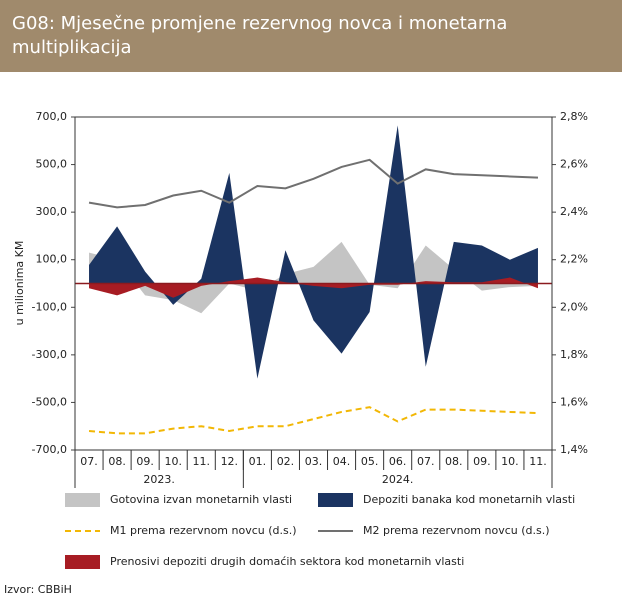  I want to click on legend-label: Gotovina izvan monetarnih vlasti, so click(201, 499).